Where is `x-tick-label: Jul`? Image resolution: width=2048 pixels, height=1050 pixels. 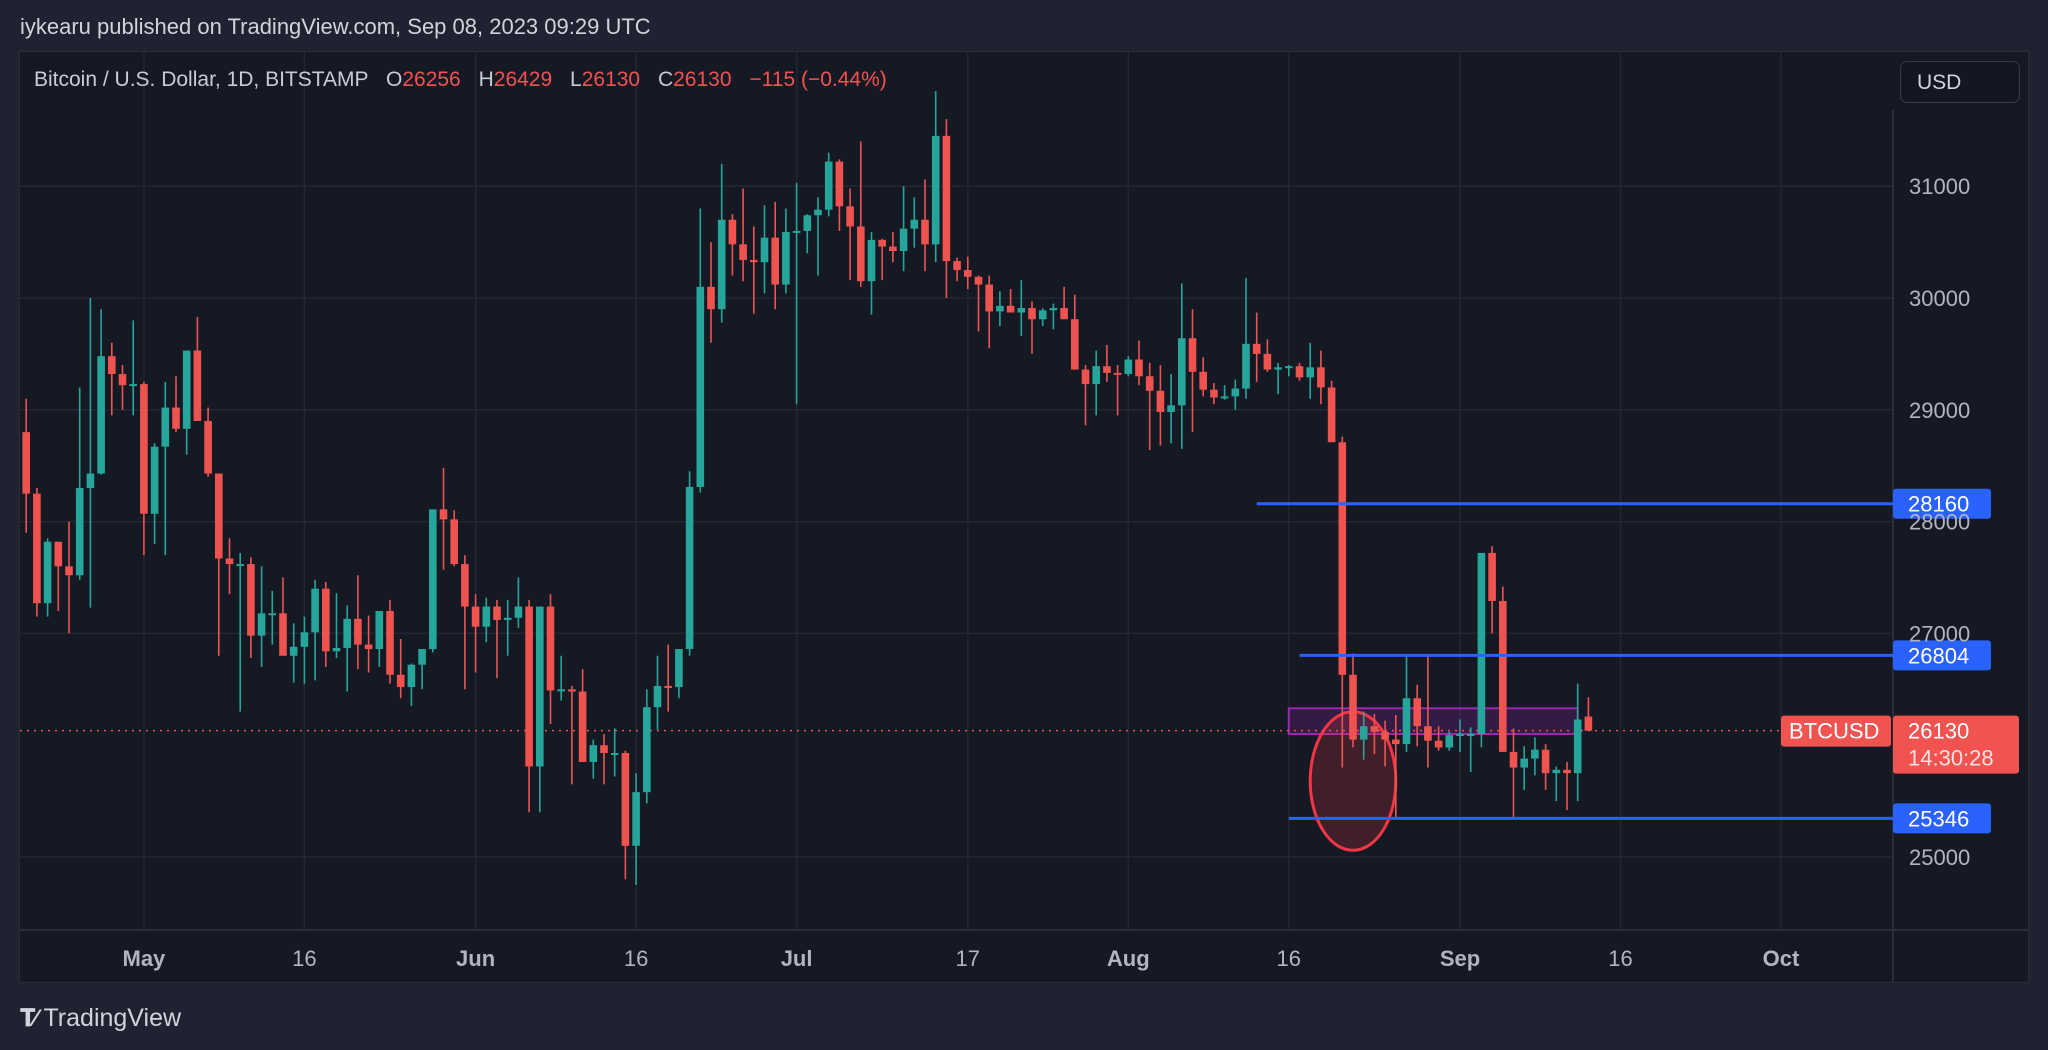
x-tick-label: Jul is located at coordinates (797, 958).